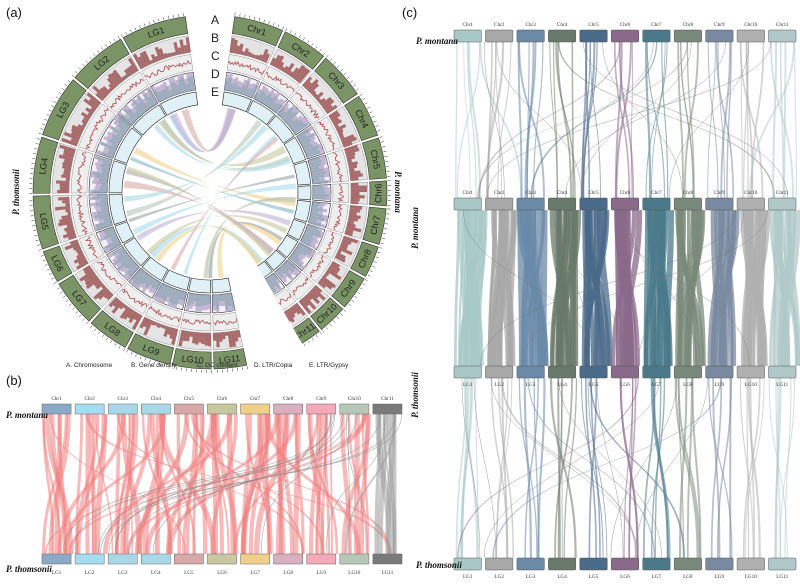 This screenshot has width=800, height=587. I want to click on lg-label: LG1, so click(57, 573).